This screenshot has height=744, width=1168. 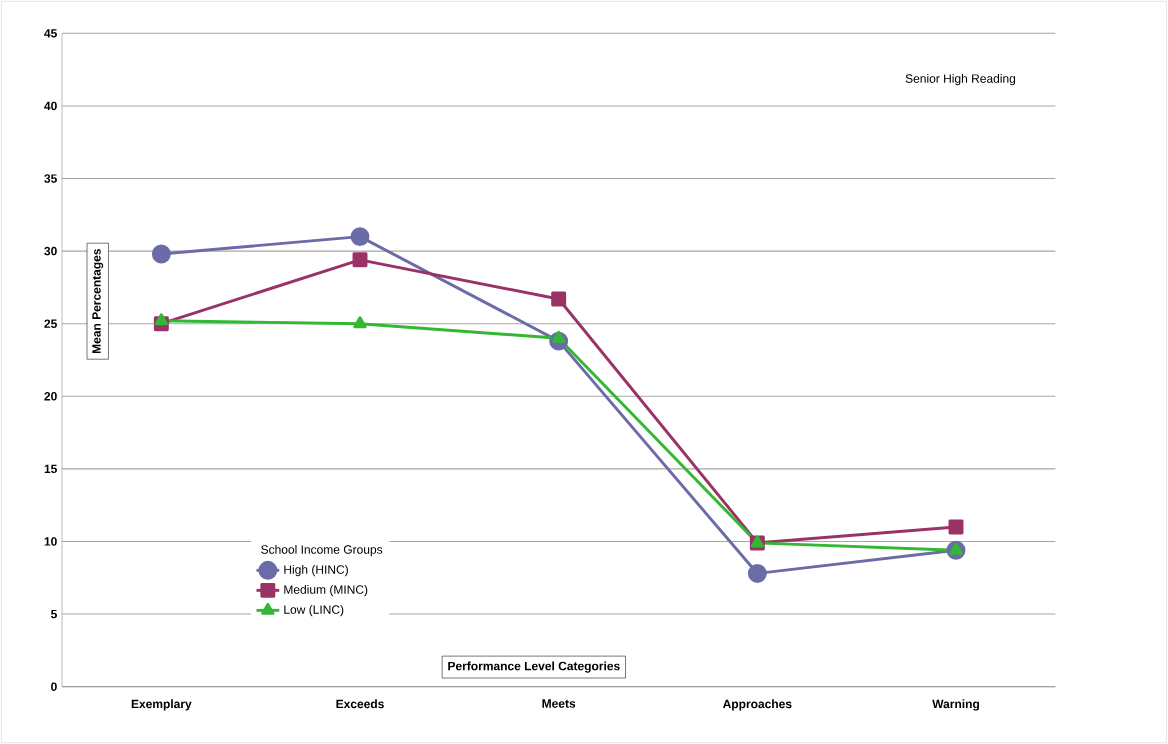 What do you see at coordinates (534, 667) in the screenshot?
I see `x-axis-title: Performance Level Categories` at bounding box center [534, 667].